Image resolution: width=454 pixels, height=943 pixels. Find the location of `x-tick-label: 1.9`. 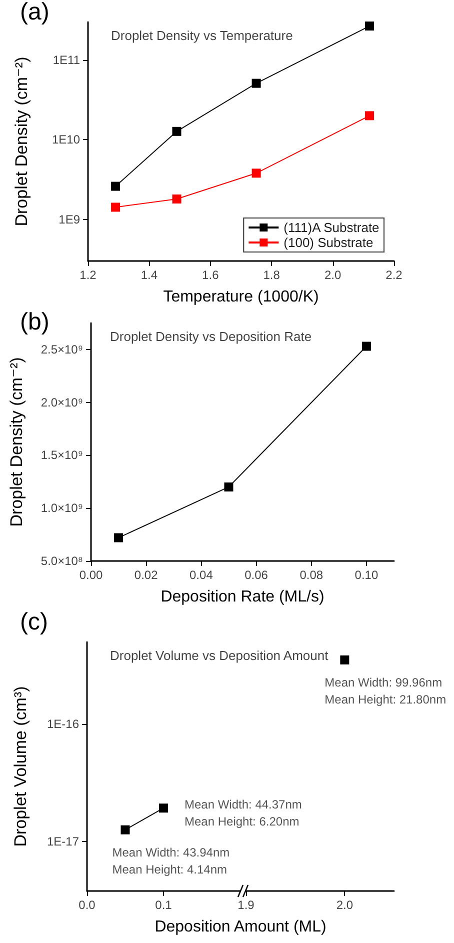

x-tick-label: 1.9 is located at coordinates (246, 905).